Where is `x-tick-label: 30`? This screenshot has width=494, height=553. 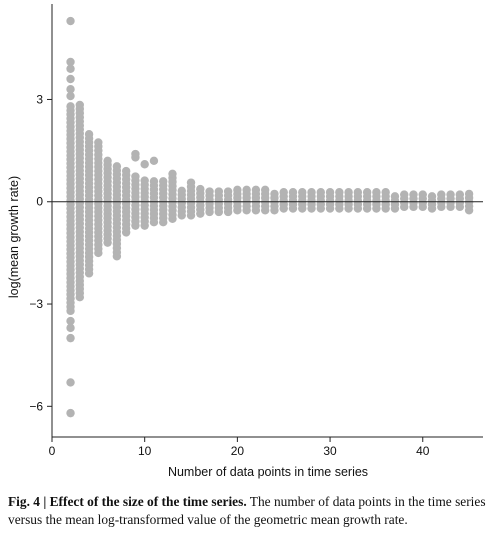
x-tick-label: 30 is located at coordinates (330, 451).